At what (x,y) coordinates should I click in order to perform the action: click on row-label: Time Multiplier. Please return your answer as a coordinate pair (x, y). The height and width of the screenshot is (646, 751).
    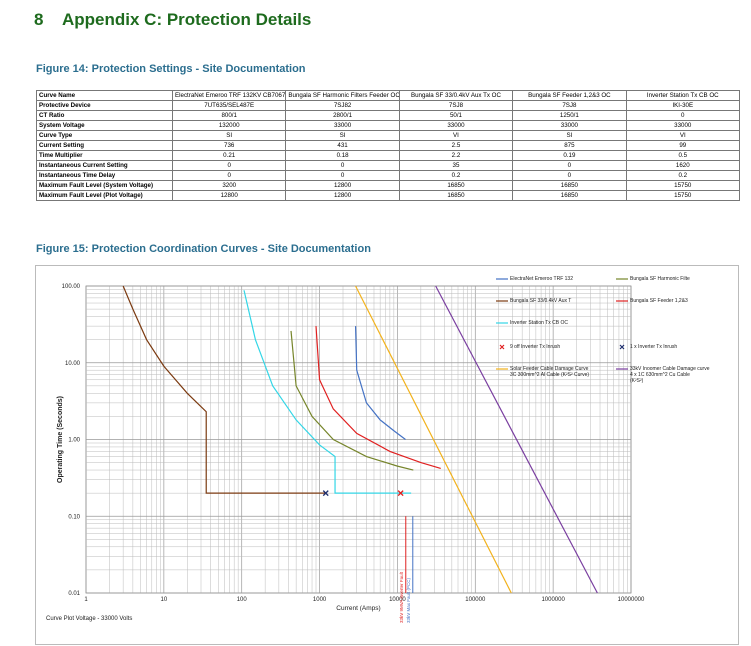
    Looking at the image, I should click on (104, 155).